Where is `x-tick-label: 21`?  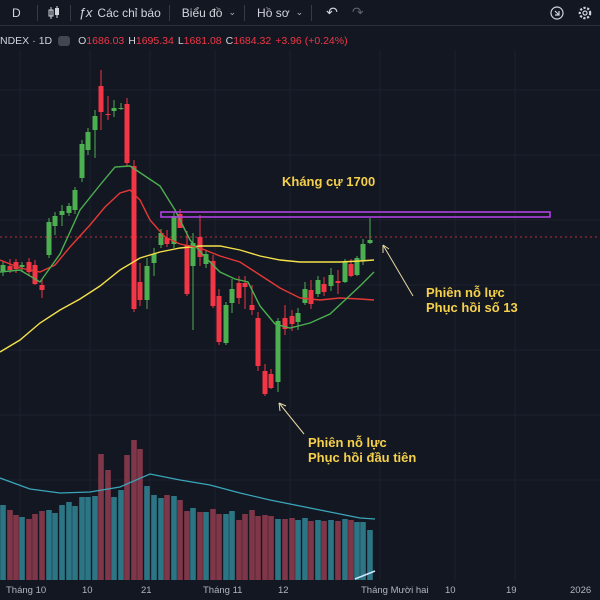
x-tick-label: 21 is located at coordinates (146, 590).